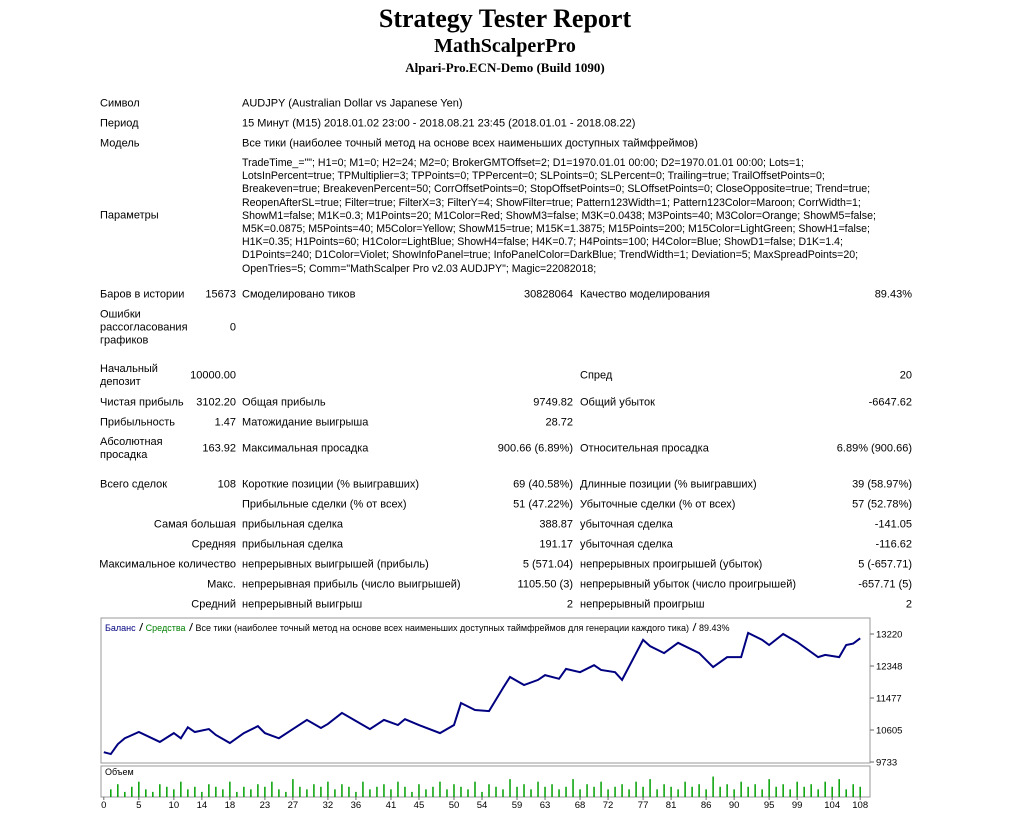  What do you see at coordinates (299, 294) in the screenshot?
I see `stat-l2: Смоделировано тиков` at bounding box center [299, 294].